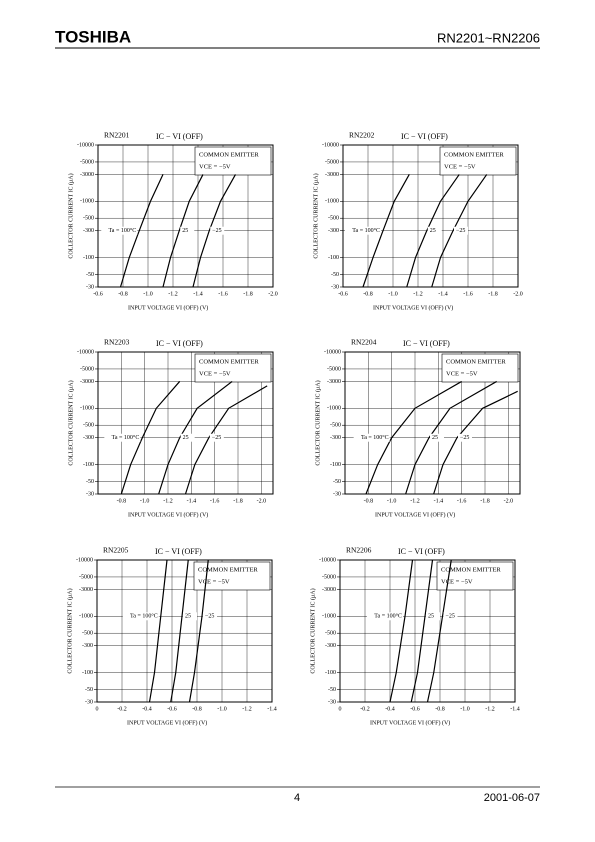  I want to click on part-number: RN2201~RN2206, so click(488, 37).